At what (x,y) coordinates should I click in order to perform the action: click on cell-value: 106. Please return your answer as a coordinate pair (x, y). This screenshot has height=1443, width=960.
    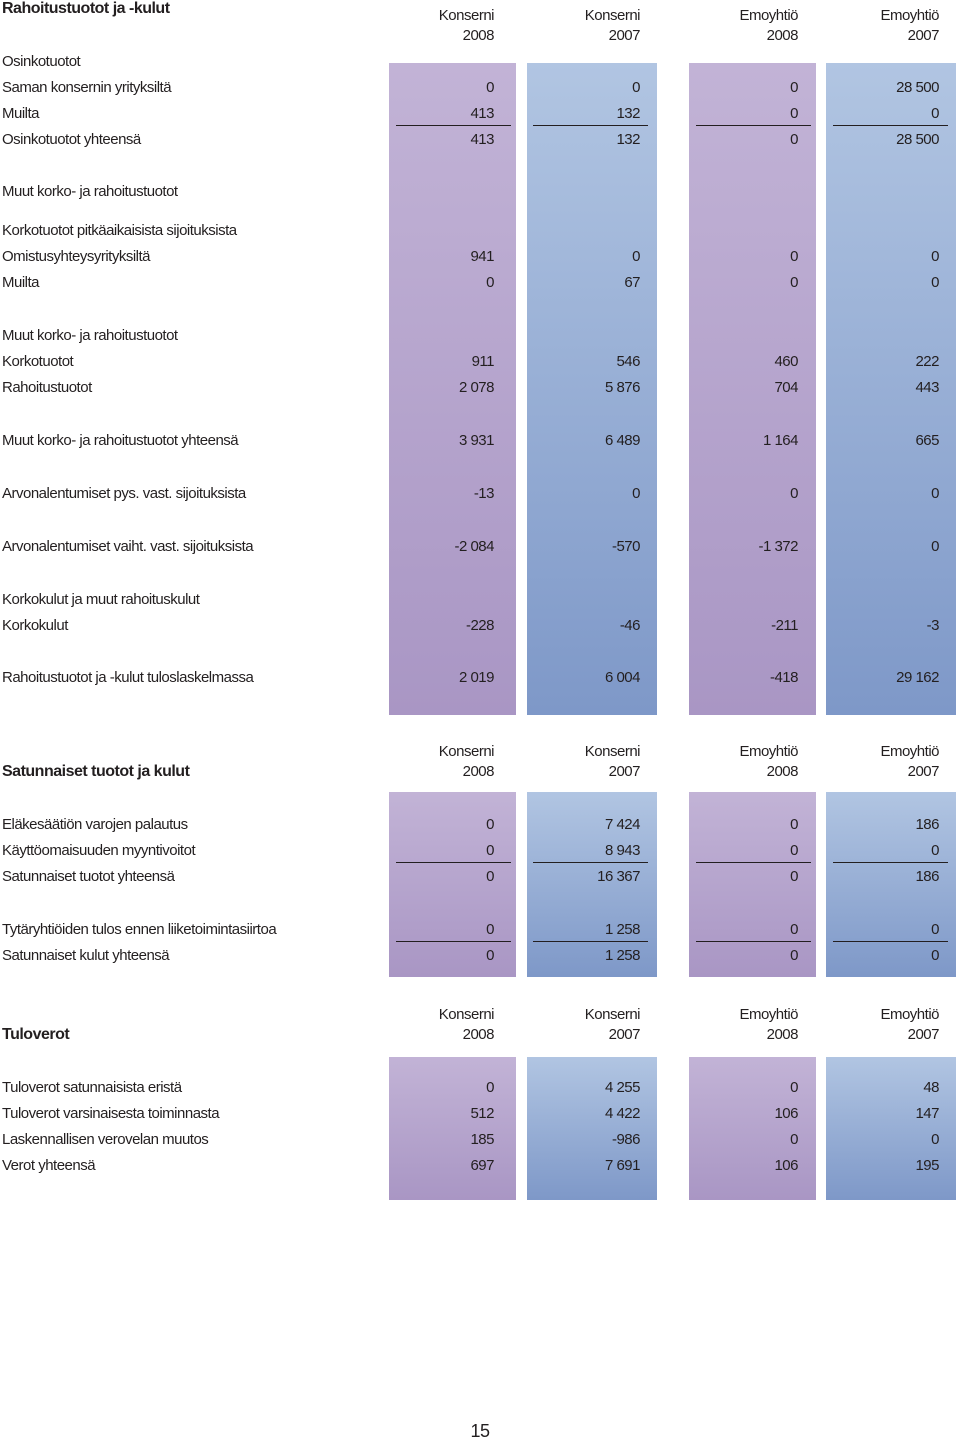
    Looking at the image, I should click on (786, 1165).